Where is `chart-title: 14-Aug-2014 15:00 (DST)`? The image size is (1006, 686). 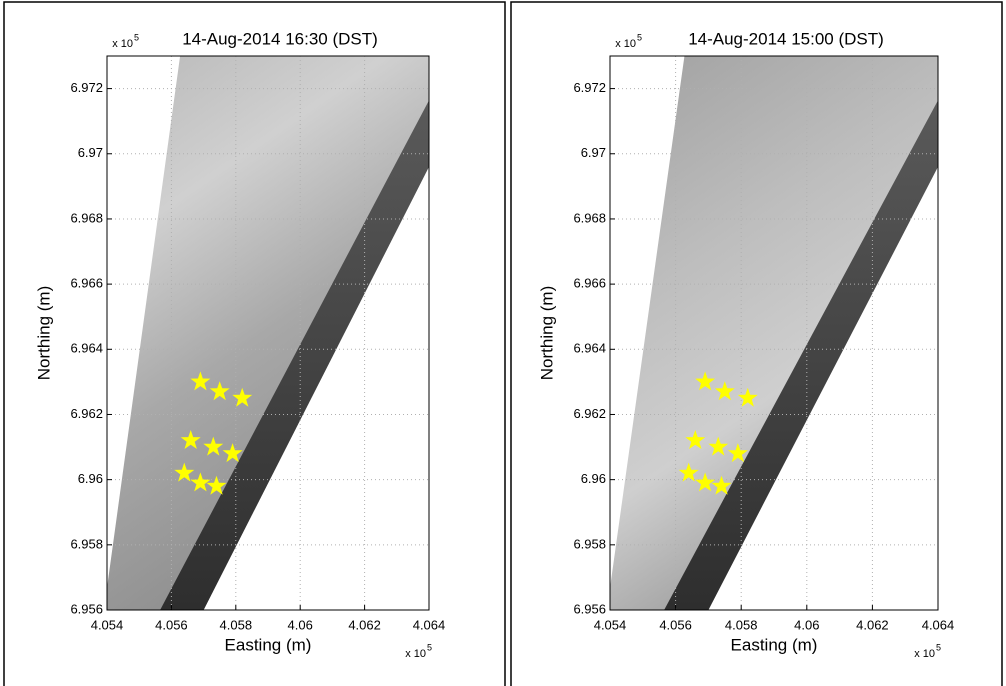 chart-title: 14-Aug-2014 15:00 (DST) is located at coordinates (786, 38).